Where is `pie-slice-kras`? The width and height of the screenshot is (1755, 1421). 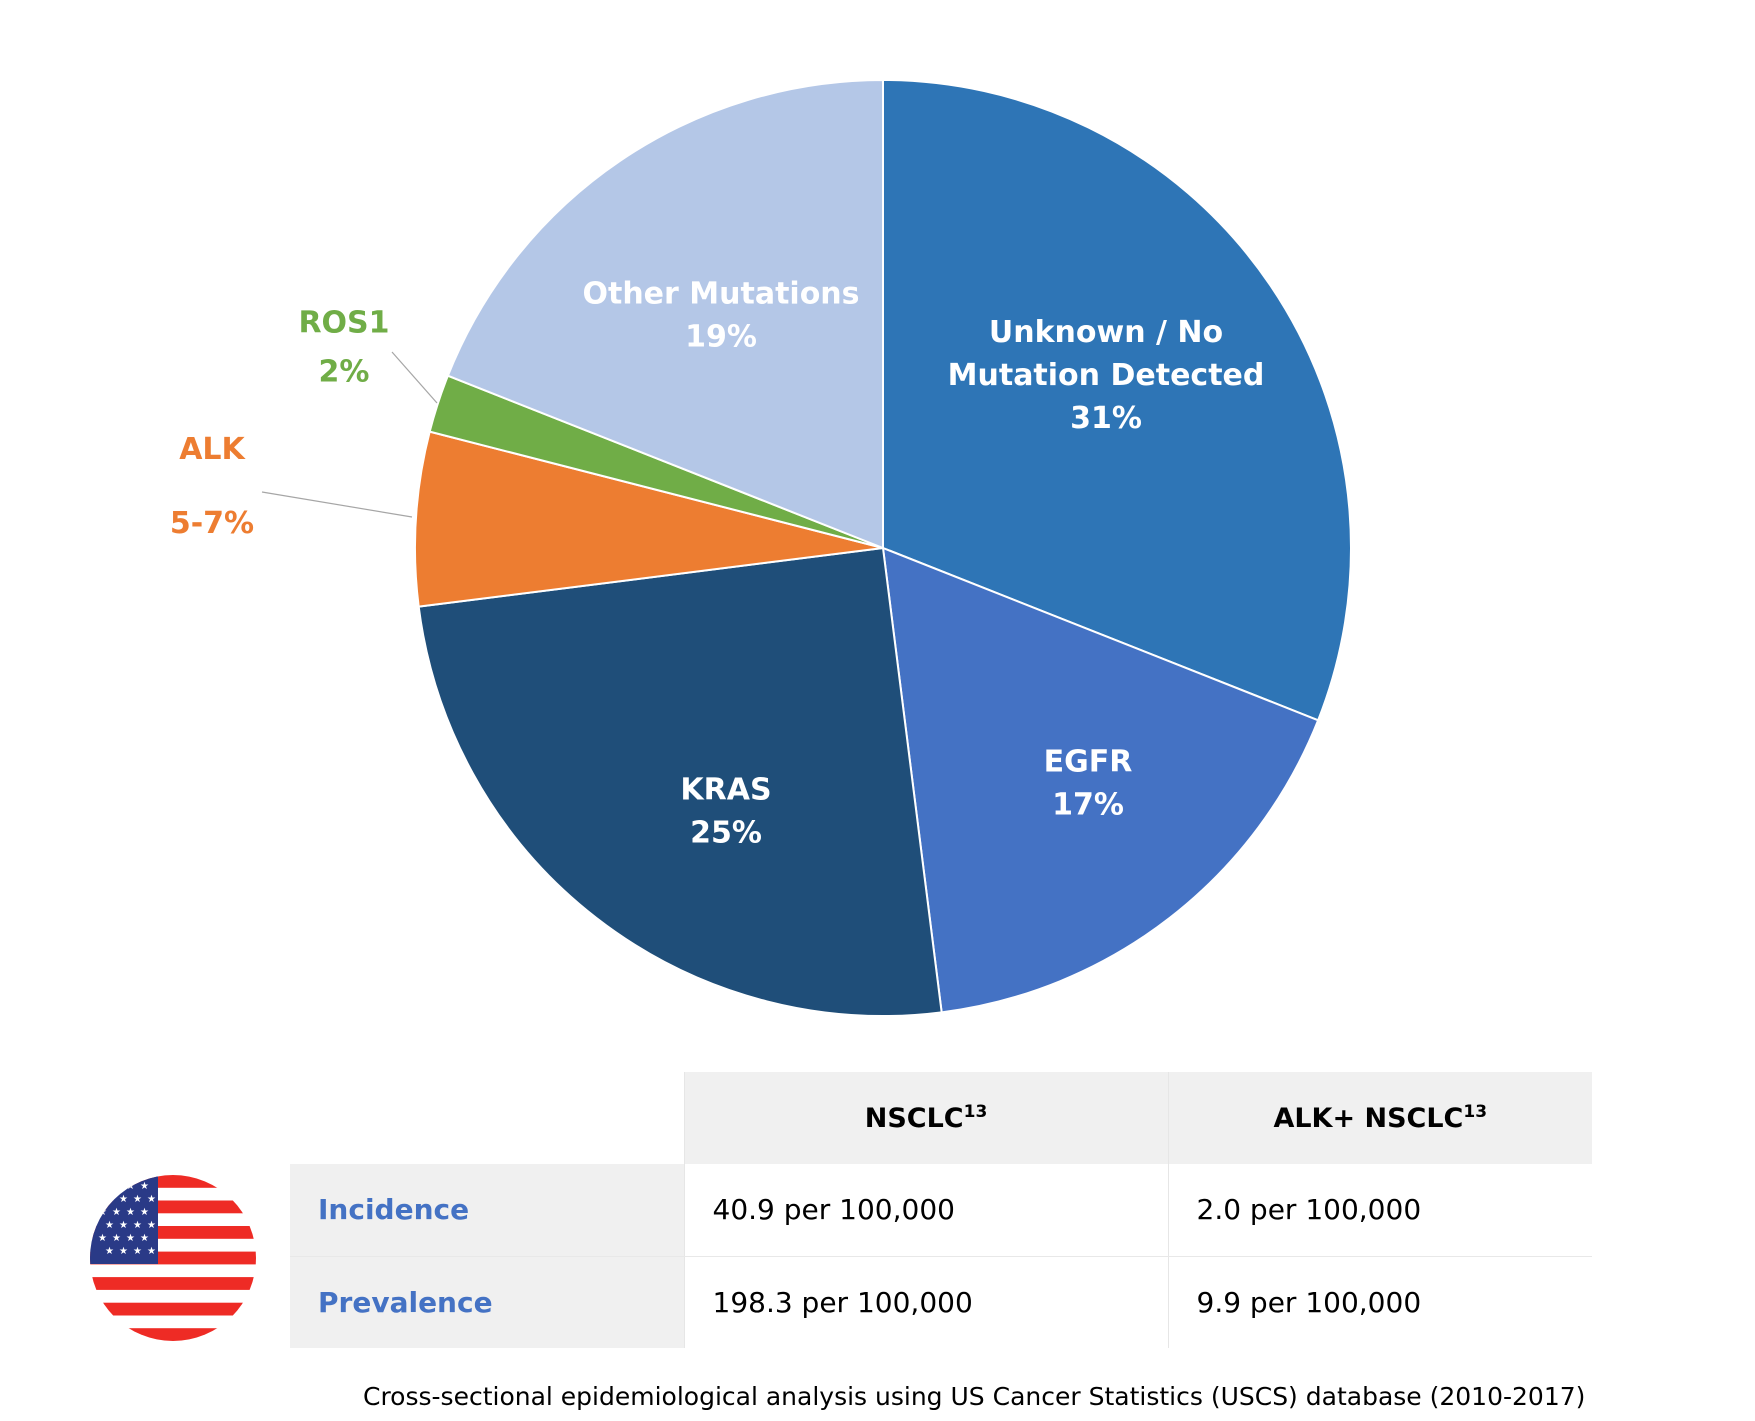
pie-slice-kras is located at coordinates (680, 781).